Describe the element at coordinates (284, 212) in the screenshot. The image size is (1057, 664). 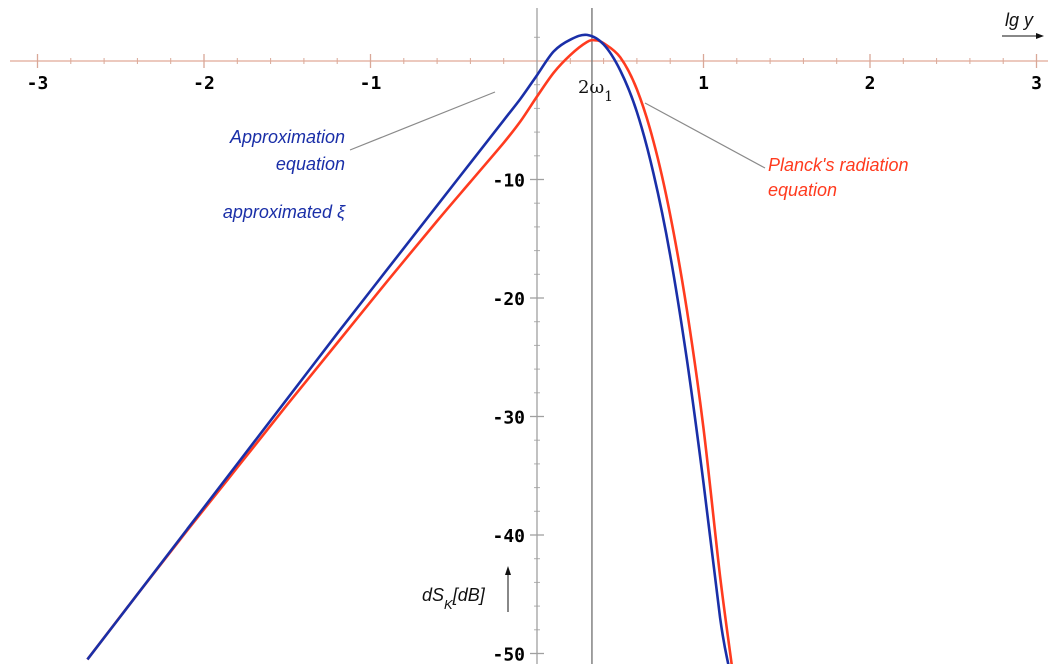
I see `annotation-approximated-xi: approximated ξ` at that location.